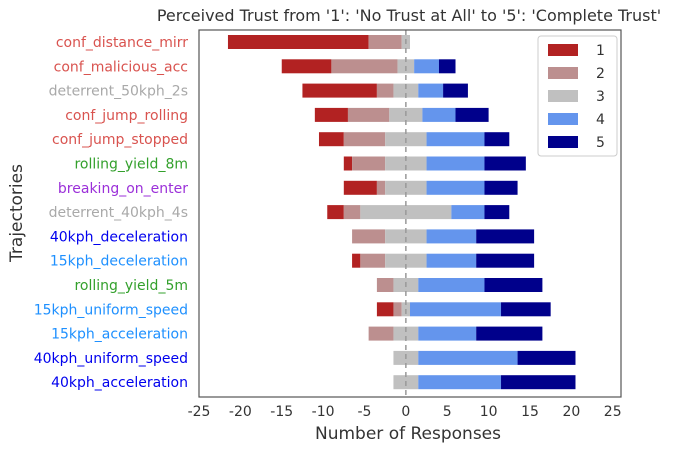  Describe the element at coordinates (118, 213) in the screenshot. I see `y-tick-label: deterrent_40kph_4s` at that location.